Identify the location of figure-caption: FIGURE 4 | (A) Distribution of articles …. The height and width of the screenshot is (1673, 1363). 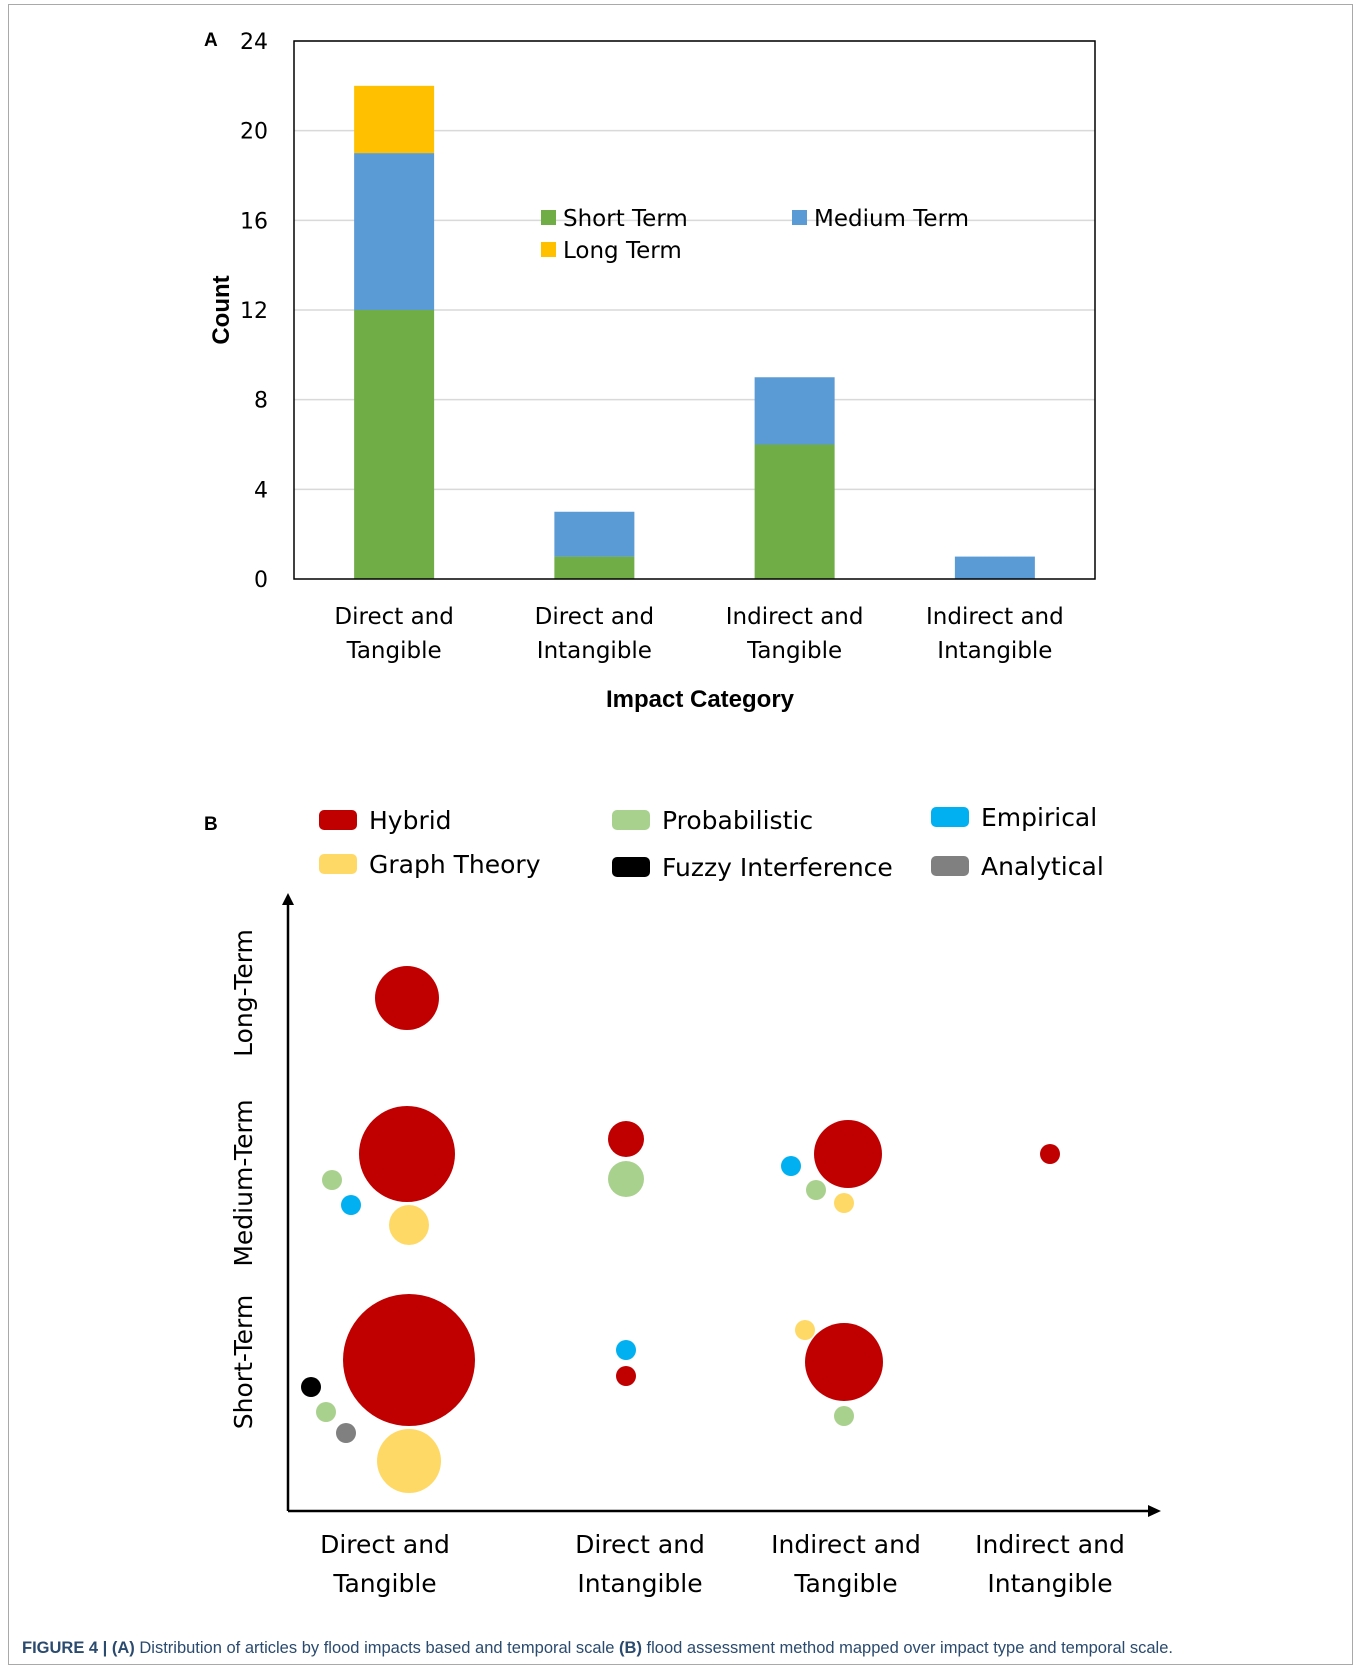
(687, 1648).